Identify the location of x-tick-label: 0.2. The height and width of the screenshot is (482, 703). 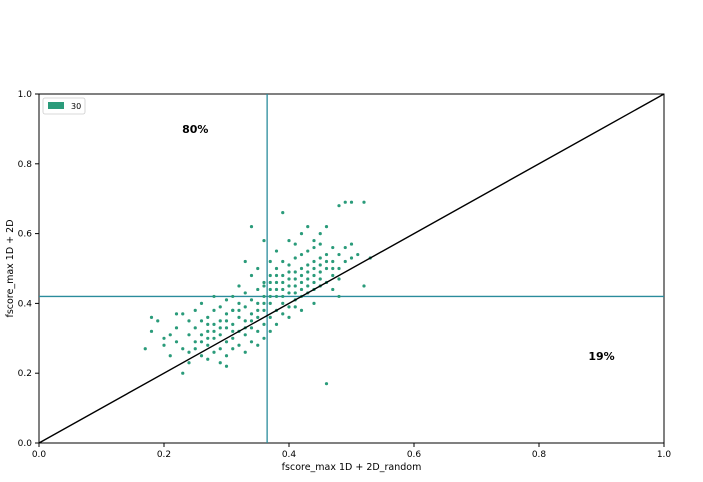
(164, 455).